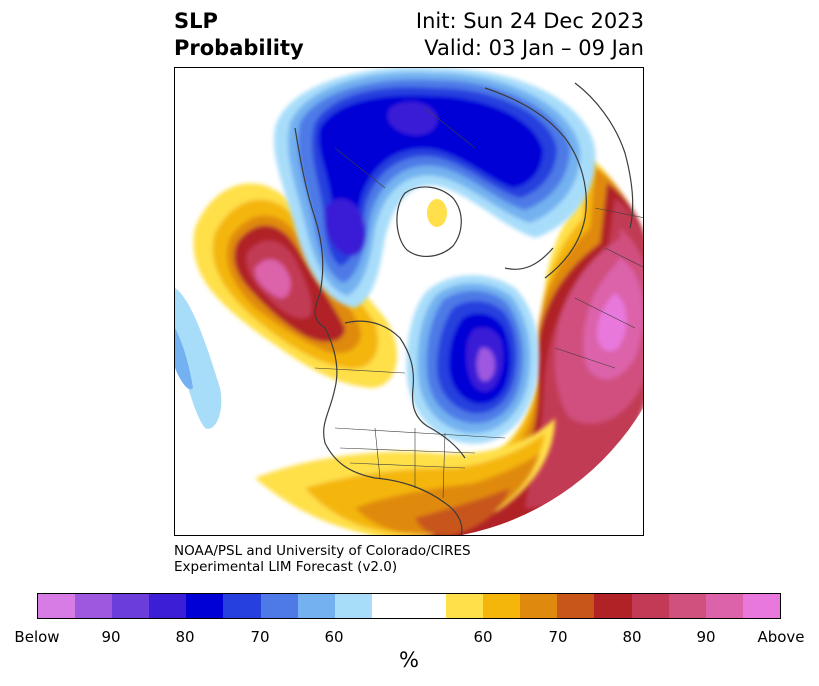 The image size is (819, 686). I want to click on title-variable: SLP, so click(196, 21).